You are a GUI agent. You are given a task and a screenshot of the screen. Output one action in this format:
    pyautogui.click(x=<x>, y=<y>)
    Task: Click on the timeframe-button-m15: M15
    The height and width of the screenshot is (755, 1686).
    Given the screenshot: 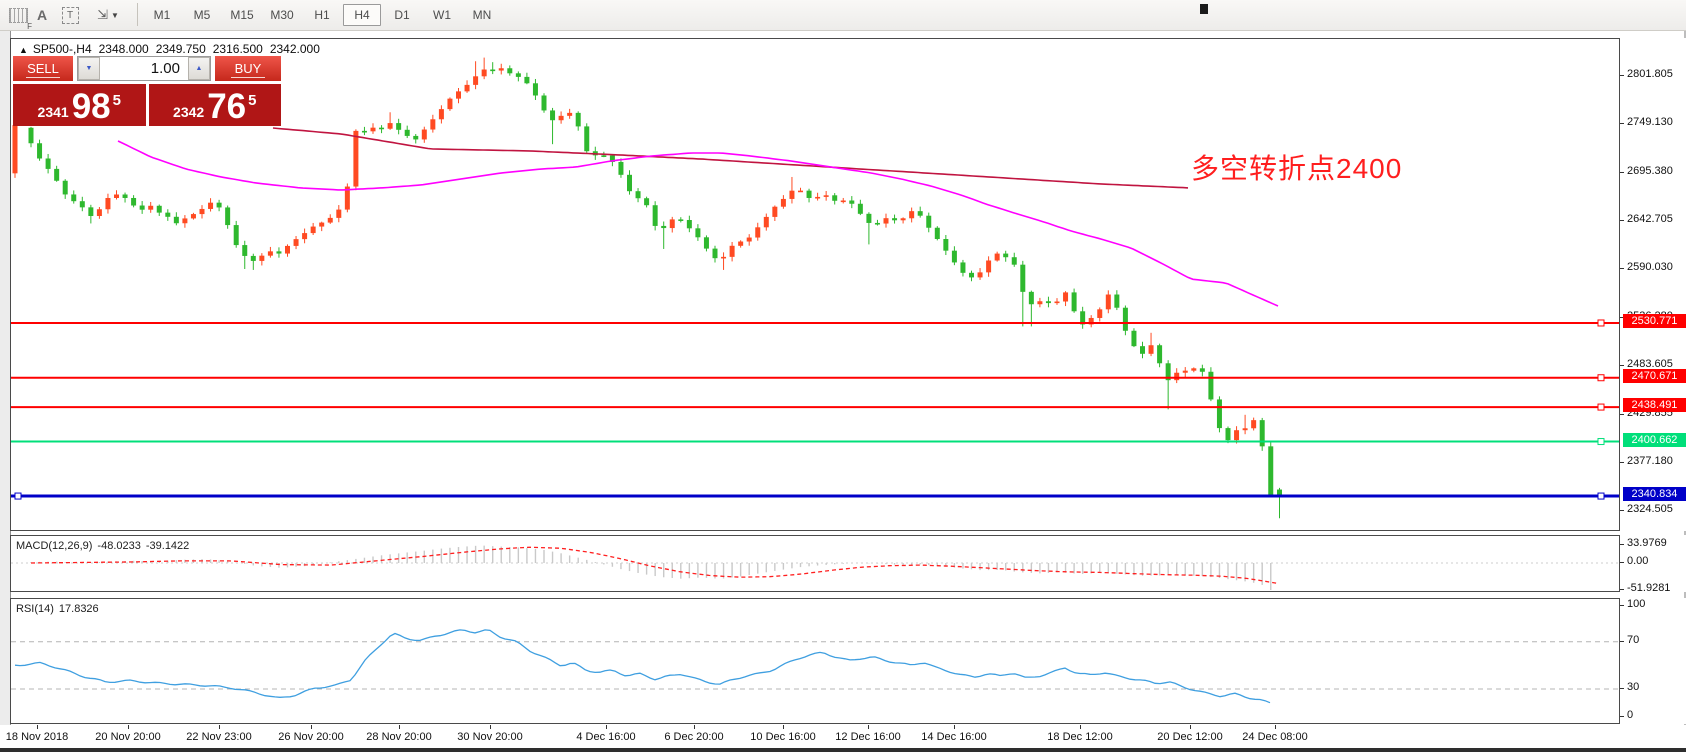 What is the action you would take?
    pyautogui.click(x=242, y=15)
    